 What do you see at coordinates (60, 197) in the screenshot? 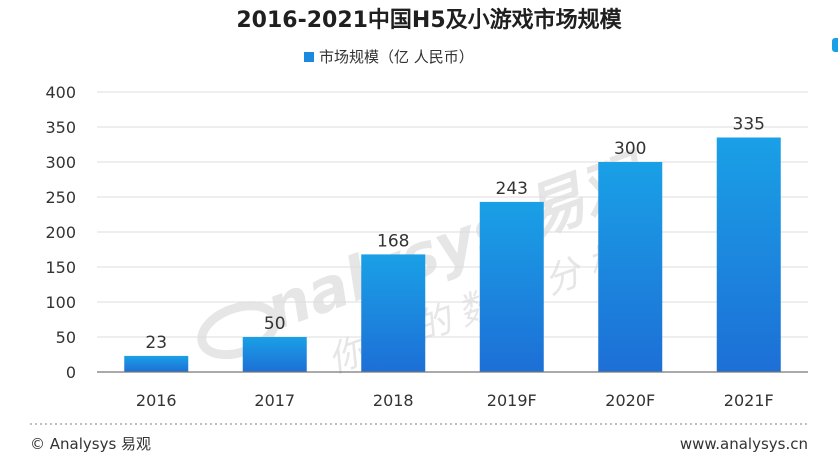
I see `y-tick-label: 250` at bounding box center [60, 197].